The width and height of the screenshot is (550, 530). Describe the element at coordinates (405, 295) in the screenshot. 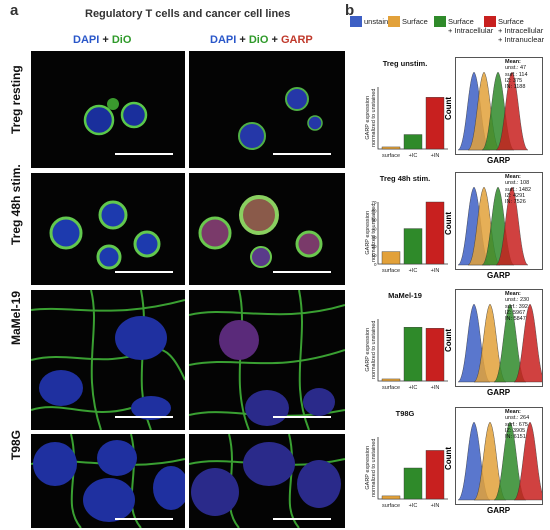

I see `bar-chart-title: MaMel-19` at that location.